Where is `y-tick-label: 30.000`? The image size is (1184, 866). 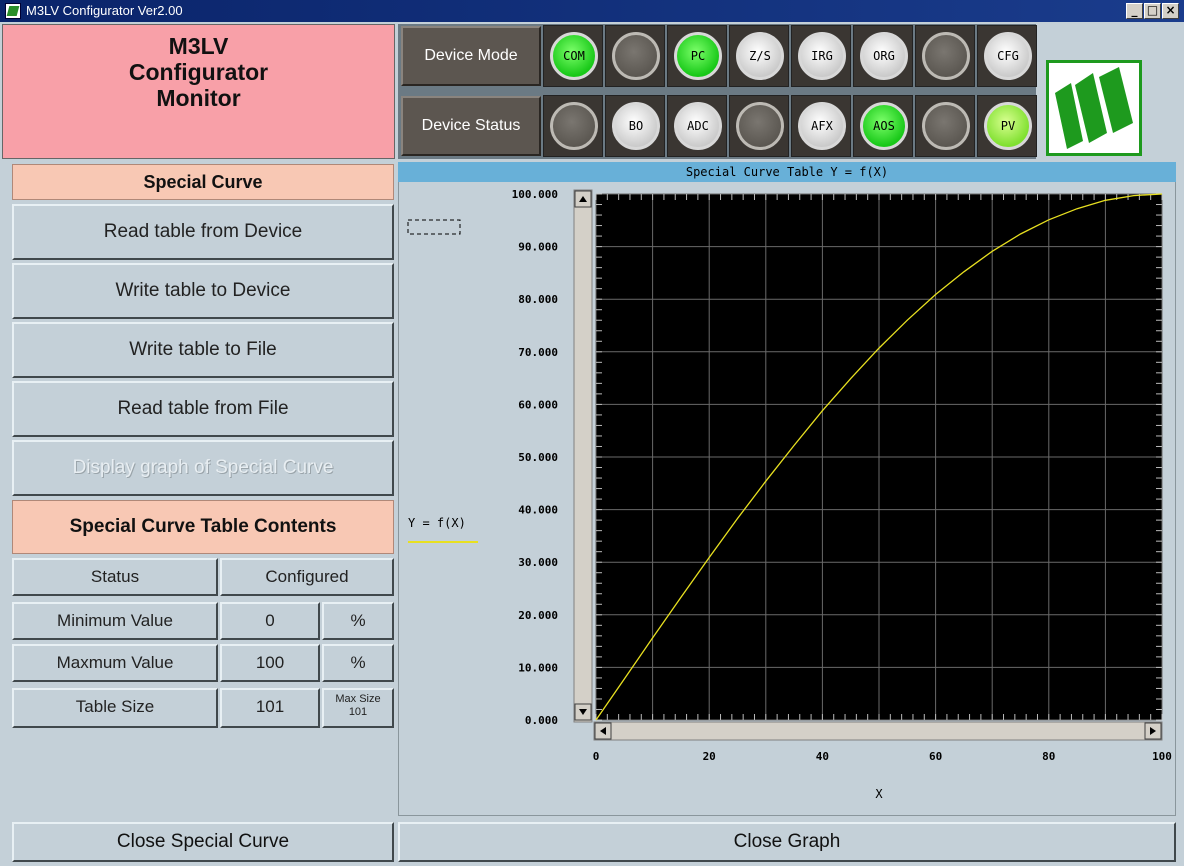 y-tick-label: 30.000 is located at coordinates (538, 562).